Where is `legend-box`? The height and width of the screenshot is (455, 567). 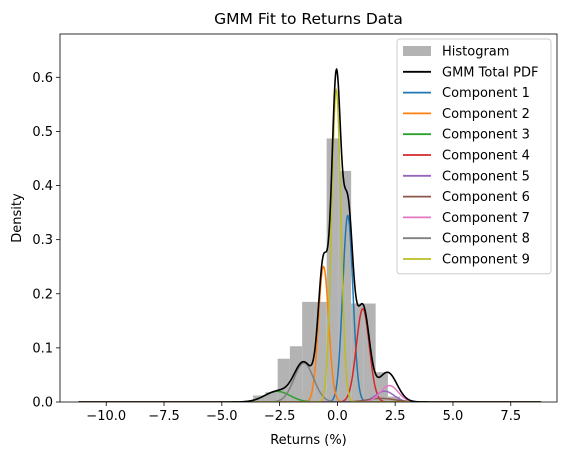
legend-box is located at coordinates (474, 156).